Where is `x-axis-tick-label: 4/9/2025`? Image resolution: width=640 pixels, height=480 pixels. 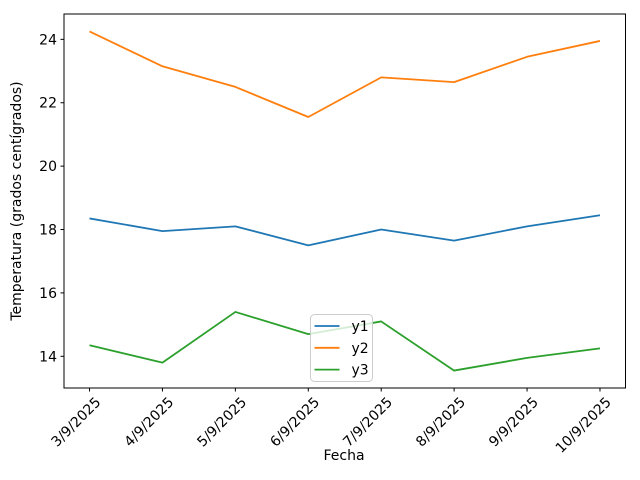
x-axis-tick-label: 4/9/2025 is located at coordinates (149, 423).